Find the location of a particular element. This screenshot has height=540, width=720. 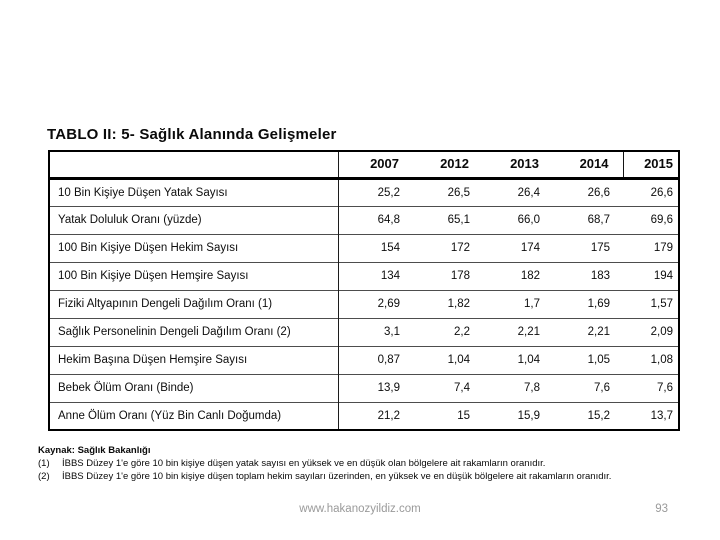

cell-value: 1,08 is located at coordinates (651, 359).